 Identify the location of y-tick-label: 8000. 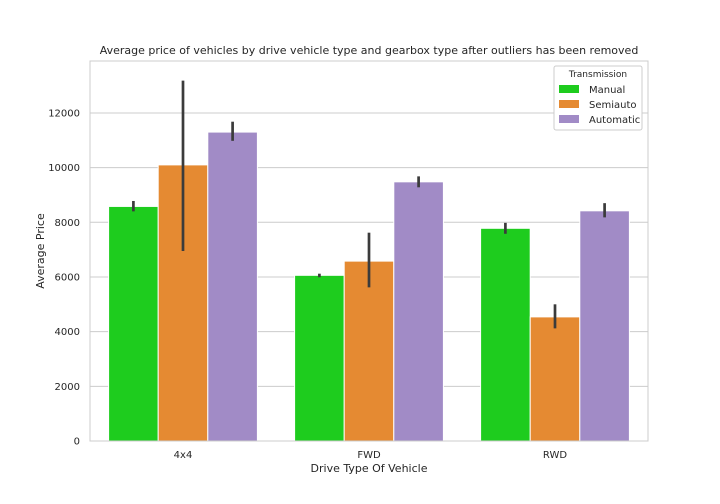
(67, 223).